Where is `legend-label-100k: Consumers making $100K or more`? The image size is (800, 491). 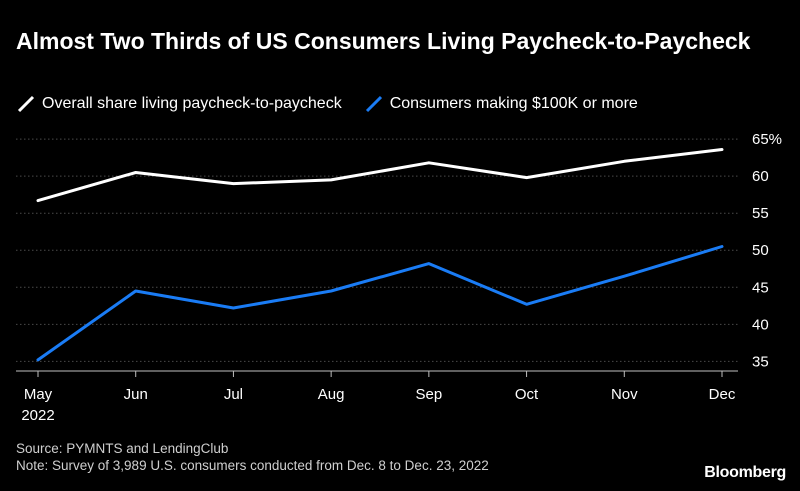 legend-label-100k: Consumers making $100K or more is located at coordinates (513, 103).